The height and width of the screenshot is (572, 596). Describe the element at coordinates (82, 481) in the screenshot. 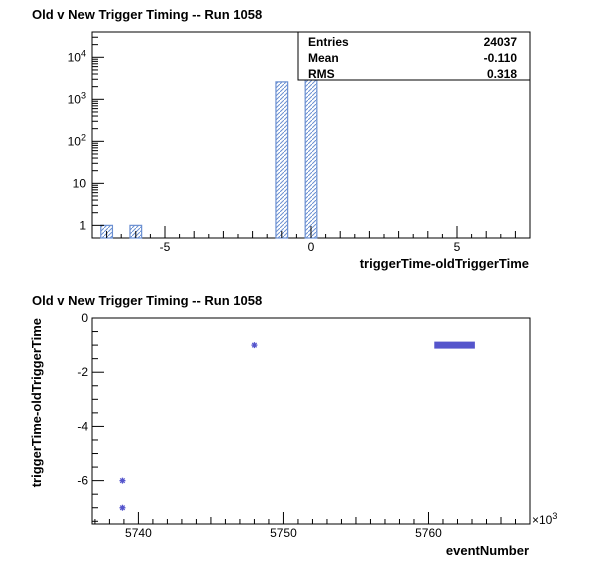

I see `scatter-y-tick-label: -6` at that location.